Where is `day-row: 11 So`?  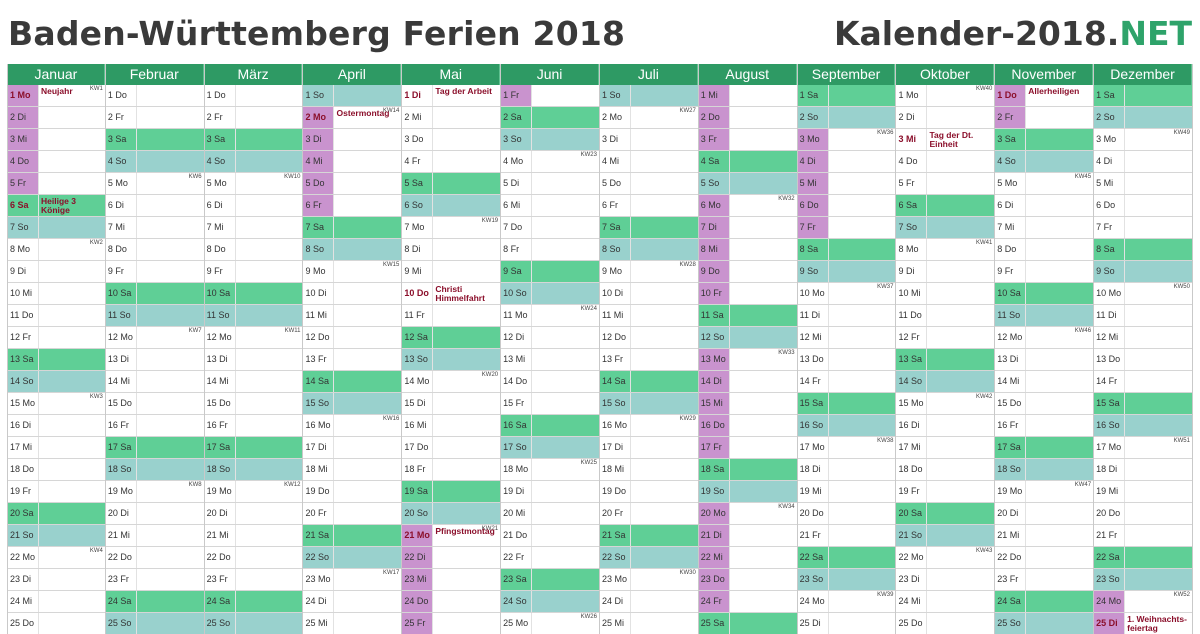
day-row: 11 So is located at coordinates (154, 316).